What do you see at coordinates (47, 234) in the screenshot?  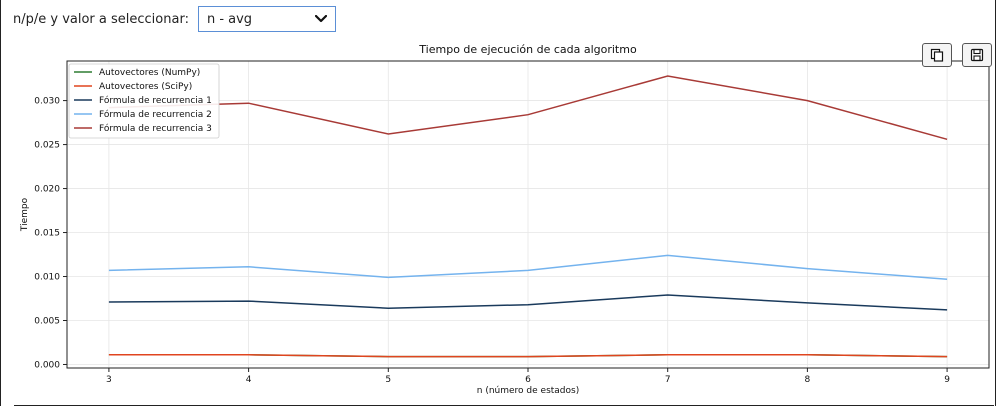 I see `y-tick-label: 0.015` at bounding box center [47, 234].